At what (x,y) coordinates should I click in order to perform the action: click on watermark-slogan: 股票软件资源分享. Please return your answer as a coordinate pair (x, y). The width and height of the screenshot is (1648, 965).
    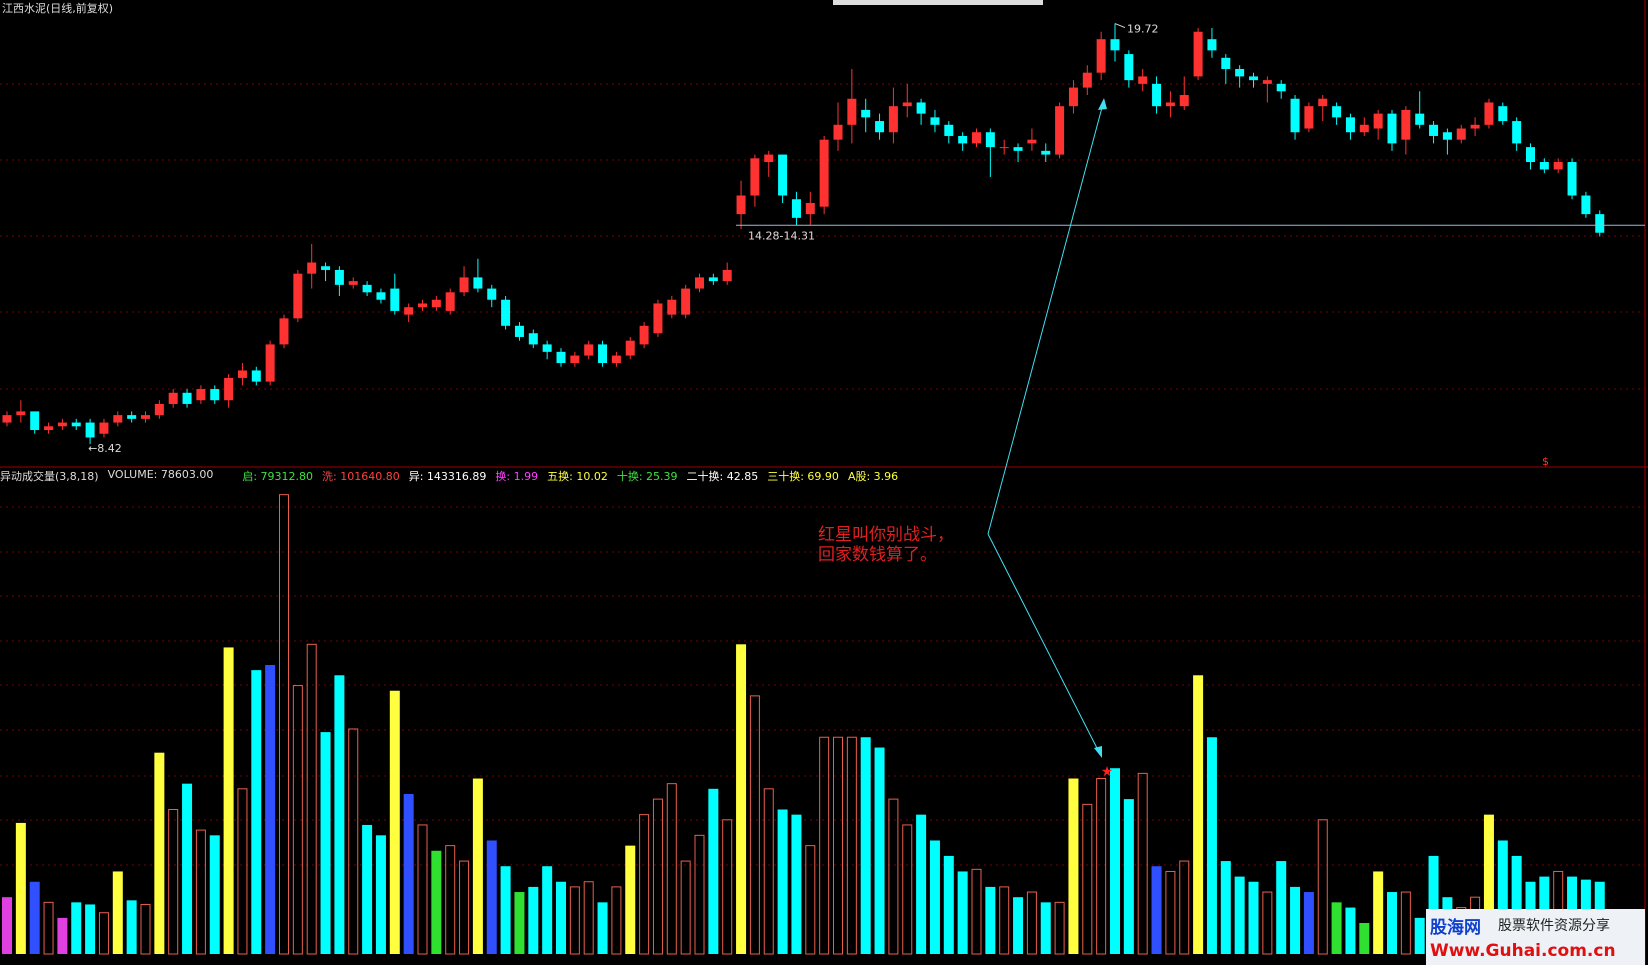
    Looking at the image, I should click on (1554, 926).